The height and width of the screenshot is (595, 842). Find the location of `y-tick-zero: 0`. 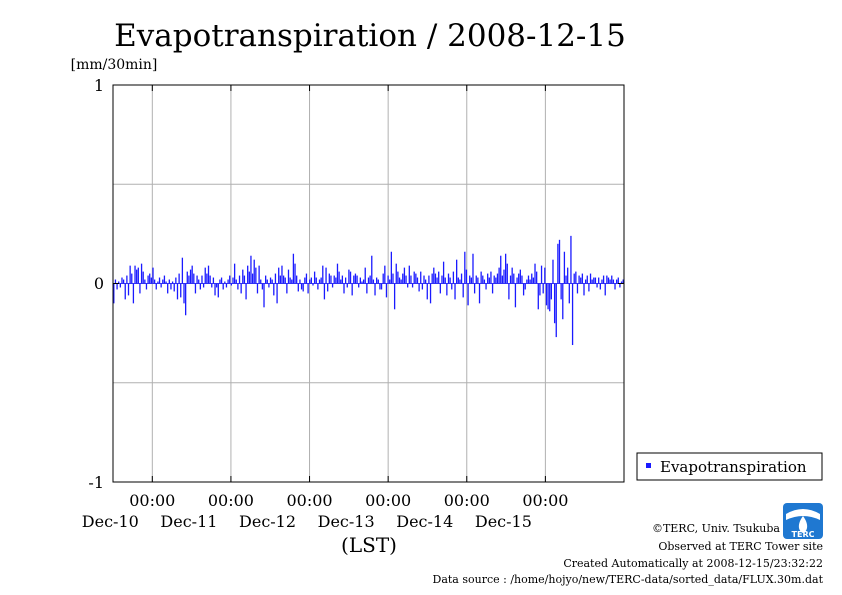

y-tick-zero: 0 is located at coordinates (99, 283).